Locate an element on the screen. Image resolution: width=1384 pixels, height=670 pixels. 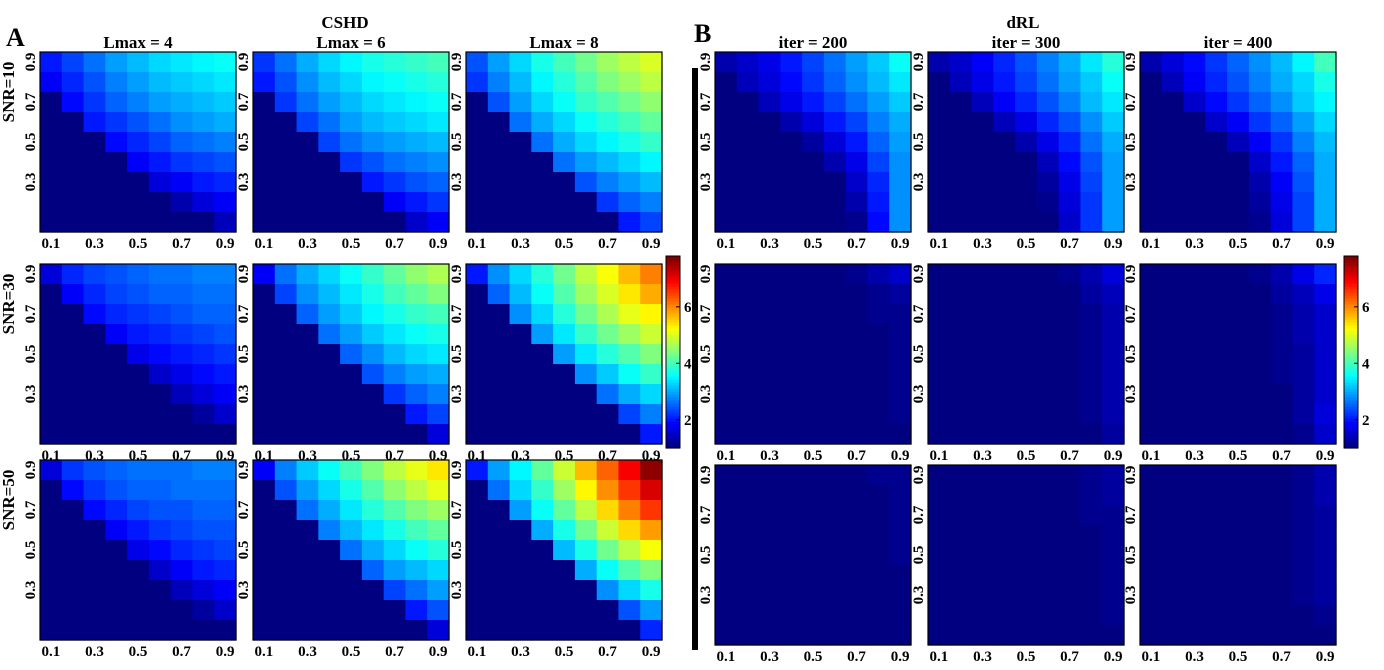
heatmap-a-r3-c2: 0.1 0.3 0.5 0.7 0.90.30.50.70.9 is located at coordinates (343, 559).